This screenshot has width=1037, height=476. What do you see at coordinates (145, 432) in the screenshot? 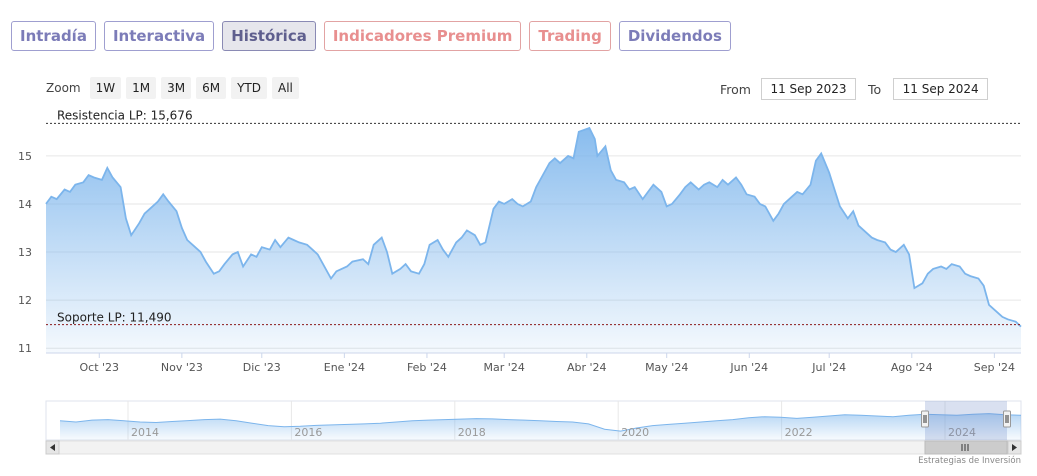
I see `navigator-year-label: 2014` at bounding box center [145, 432].